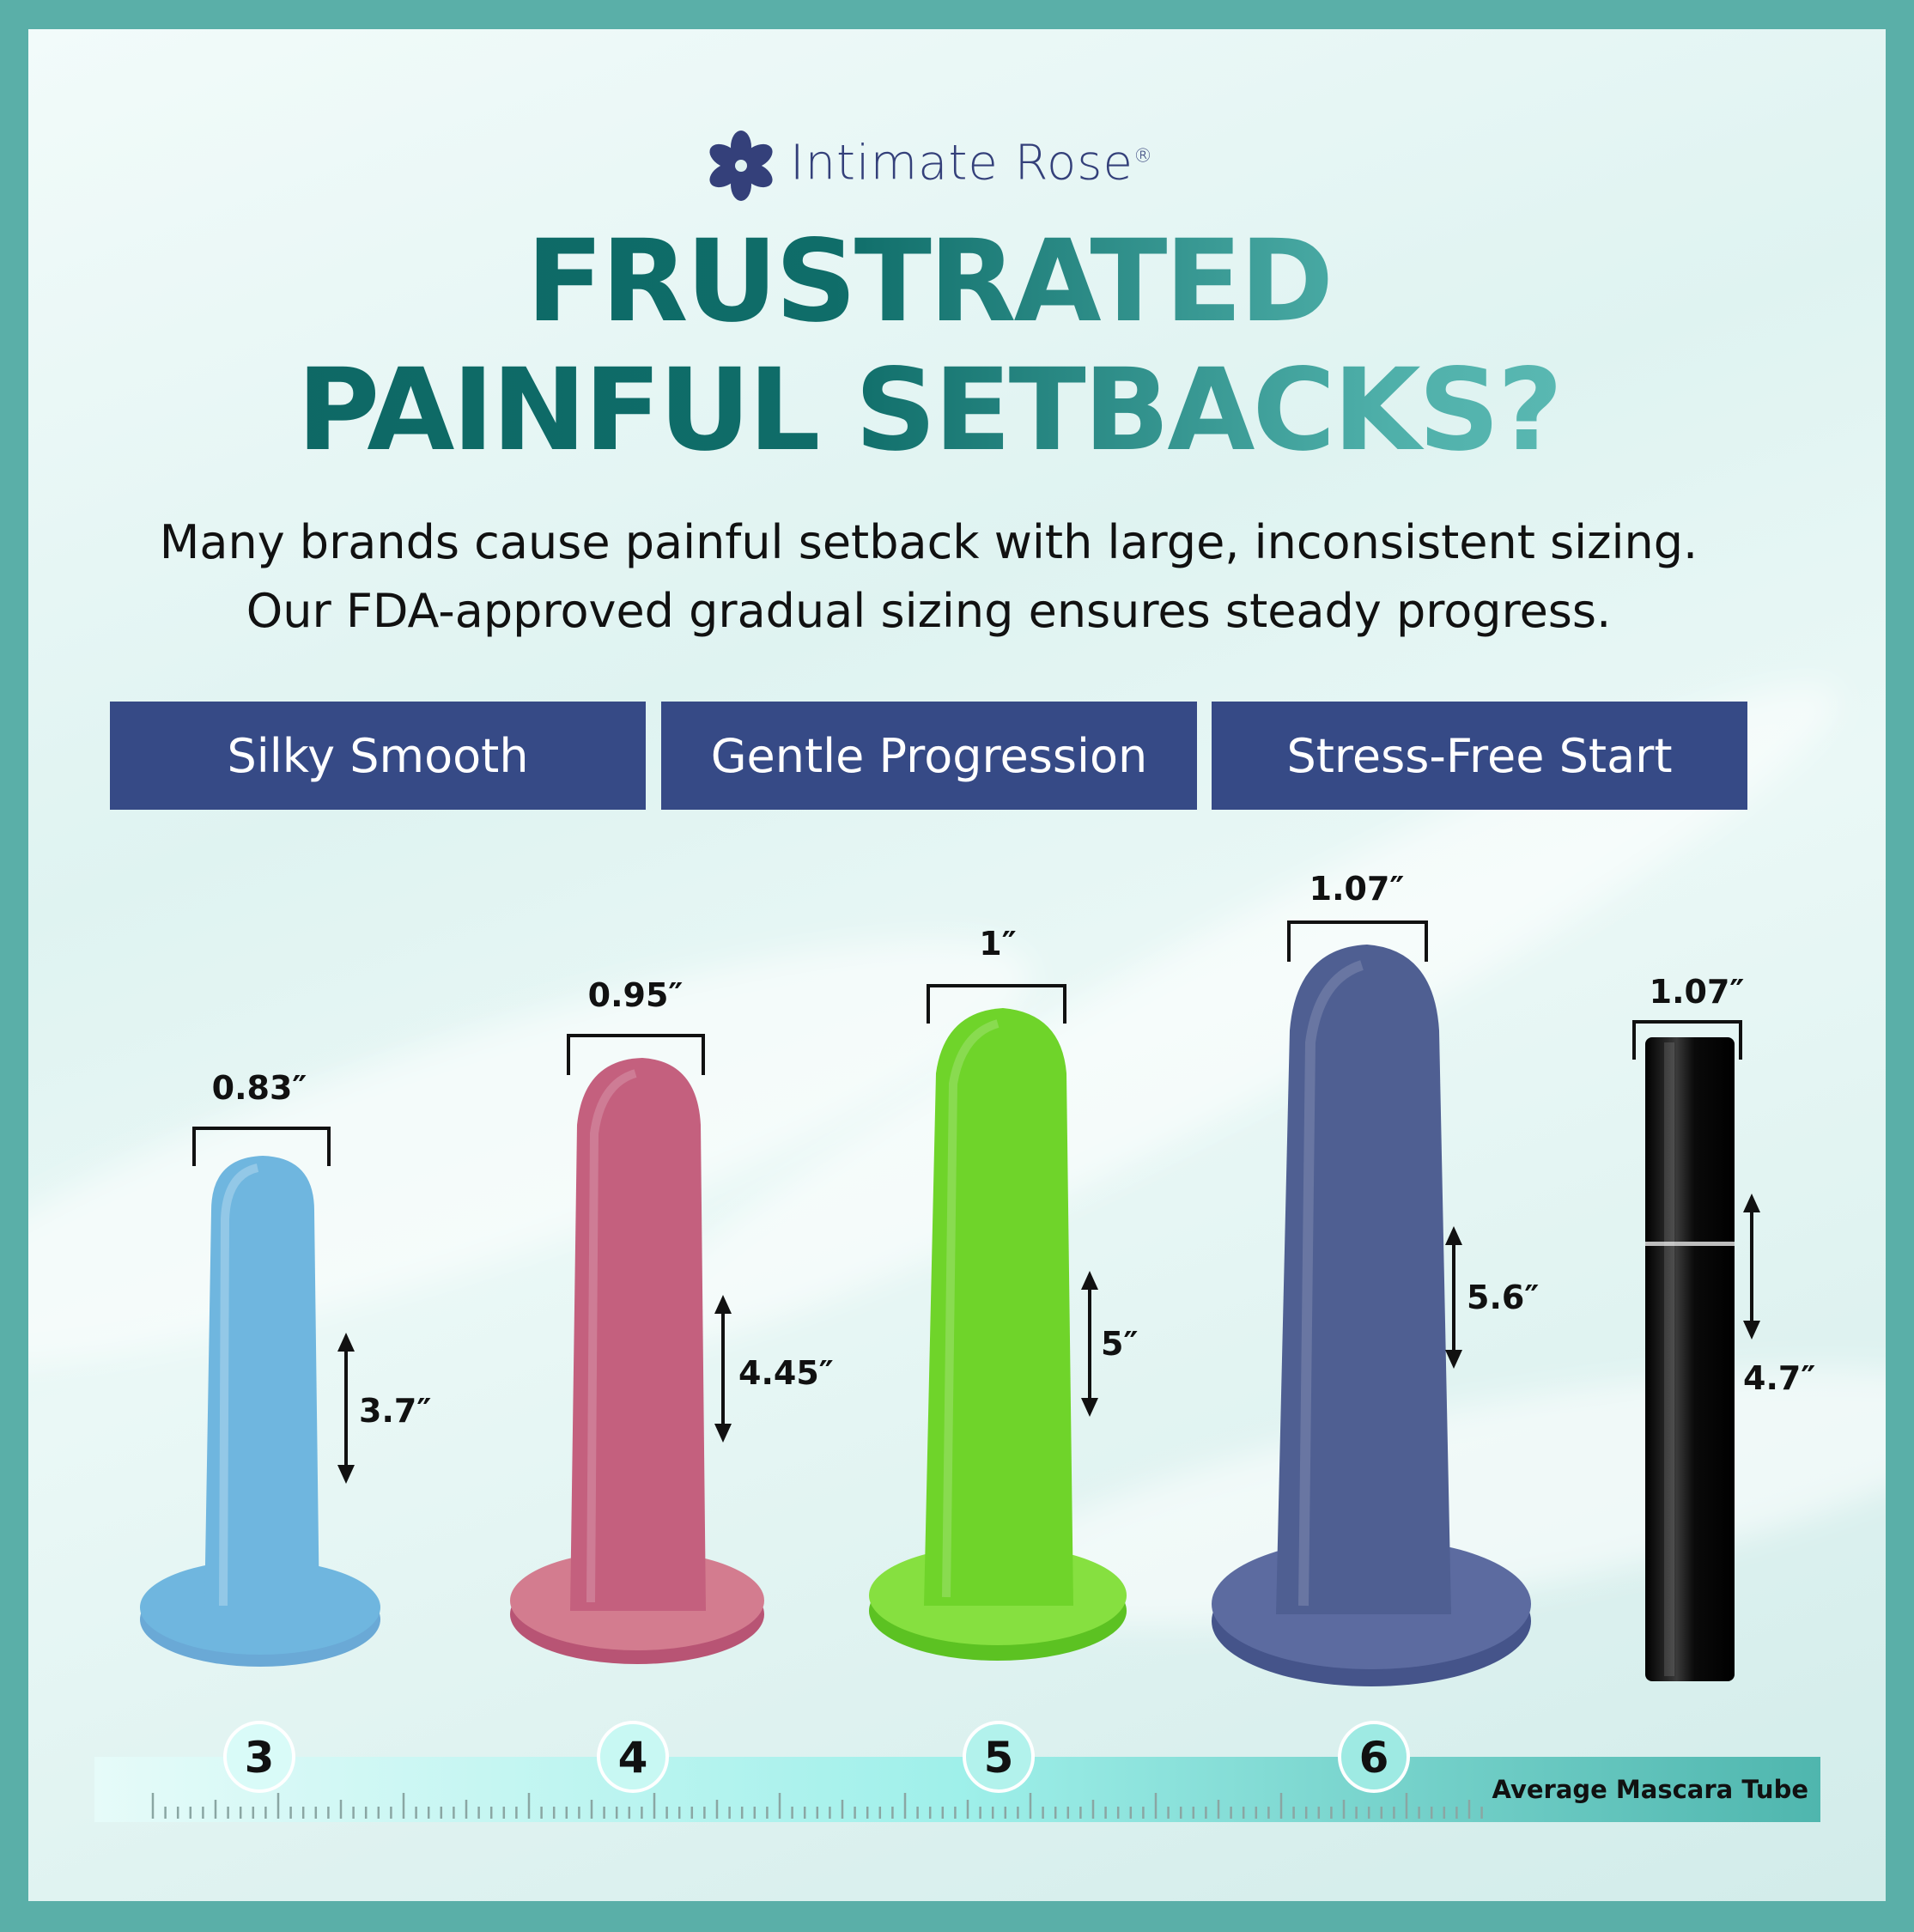  What do you see at coordinates (1687, 1040) in the screenshot?
I see `width-bracket-mascara` at bounding box center [1687, 1040].